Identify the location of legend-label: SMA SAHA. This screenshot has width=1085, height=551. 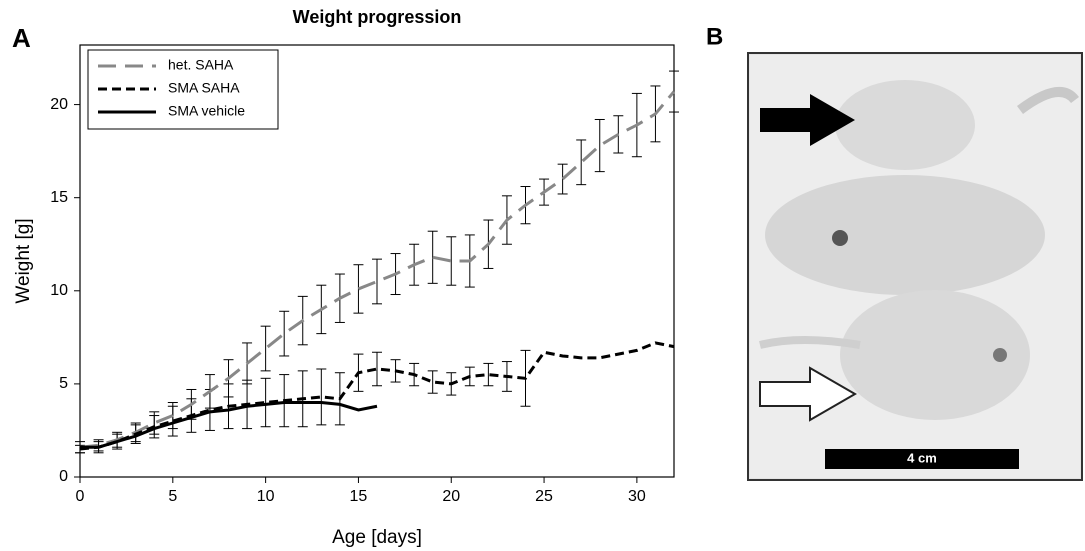
(204, 88).